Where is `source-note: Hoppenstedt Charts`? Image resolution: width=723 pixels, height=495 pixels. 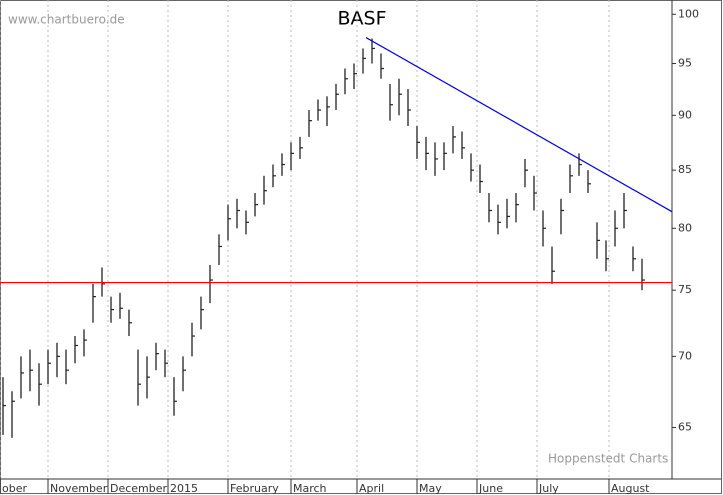
source-note: Hoppenstedt Charts is located at coordinates (608, 459).